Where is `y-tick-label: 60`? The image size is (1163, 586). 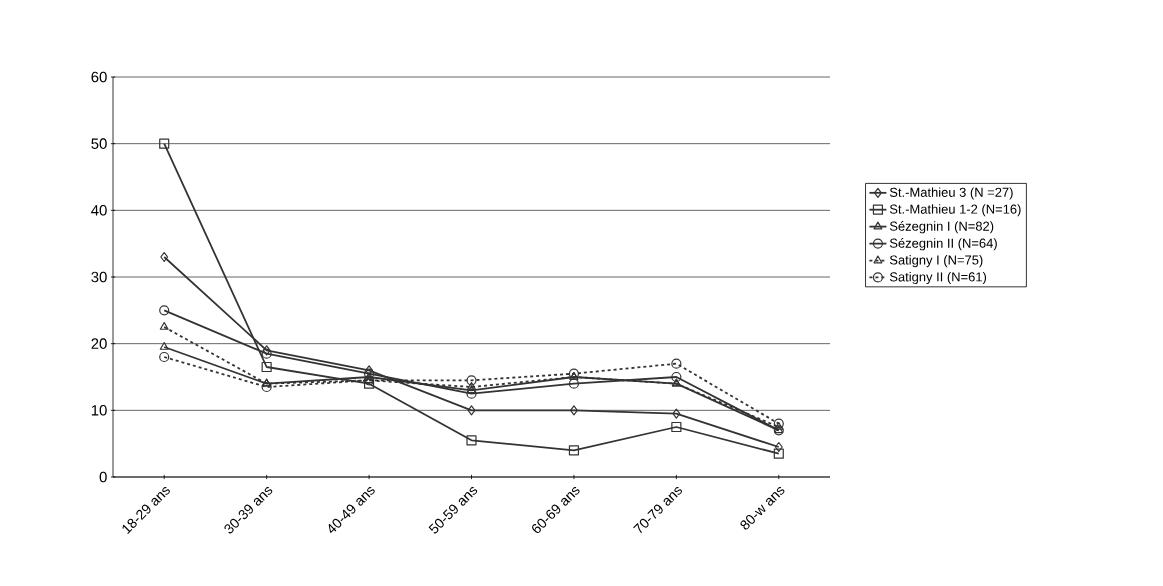 y-tick-label: 60 is located at coordinates (99, 77).